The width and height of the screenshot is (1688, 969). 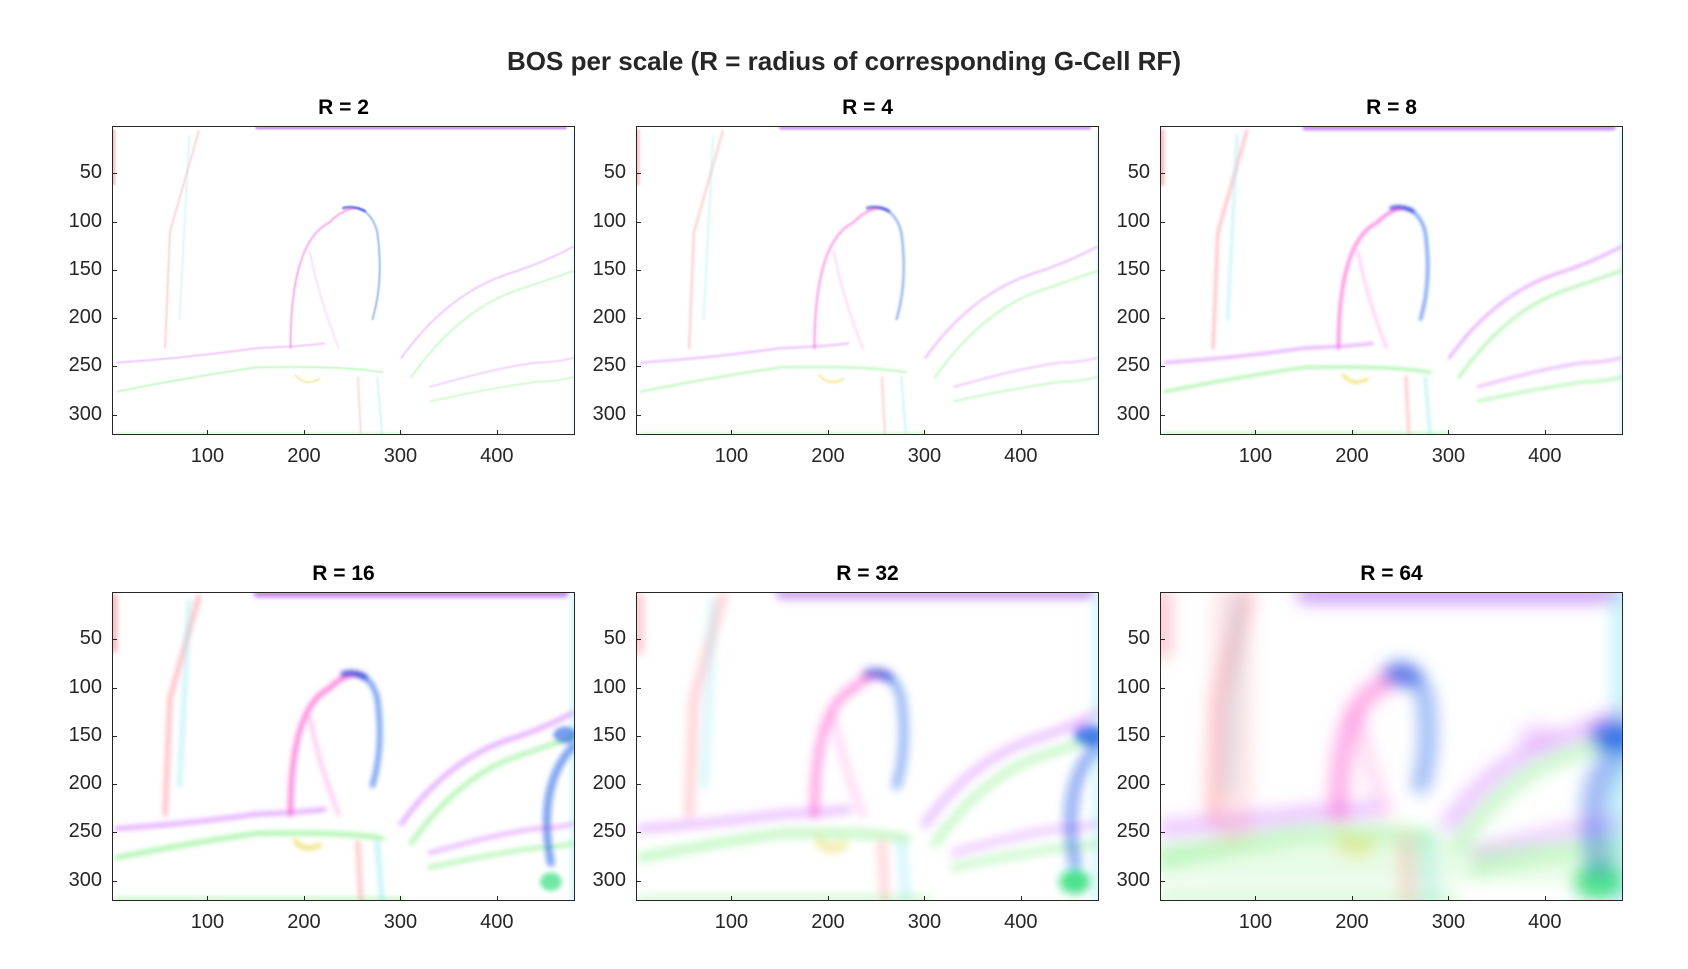 What do you see at coordinates (1391, 107) in the screenshot?
I see `subplot-title: R = 8` at bounding box center [1391, 107].